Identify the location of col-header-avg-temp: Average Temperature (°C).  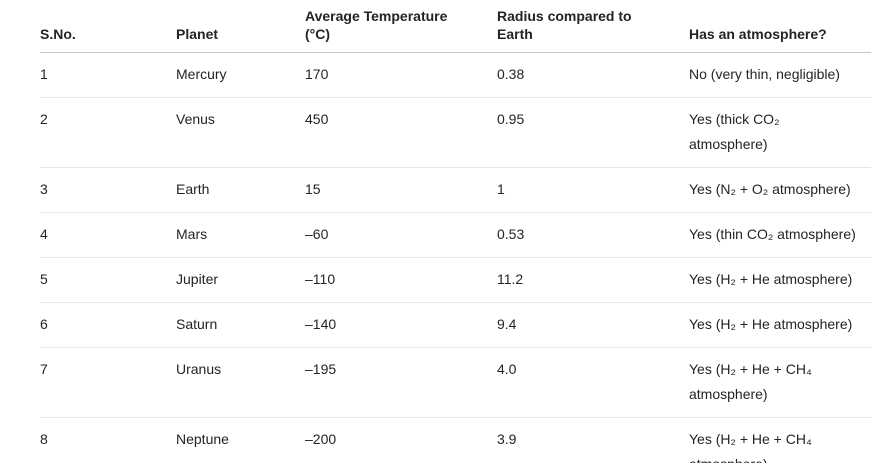
(401, 26).